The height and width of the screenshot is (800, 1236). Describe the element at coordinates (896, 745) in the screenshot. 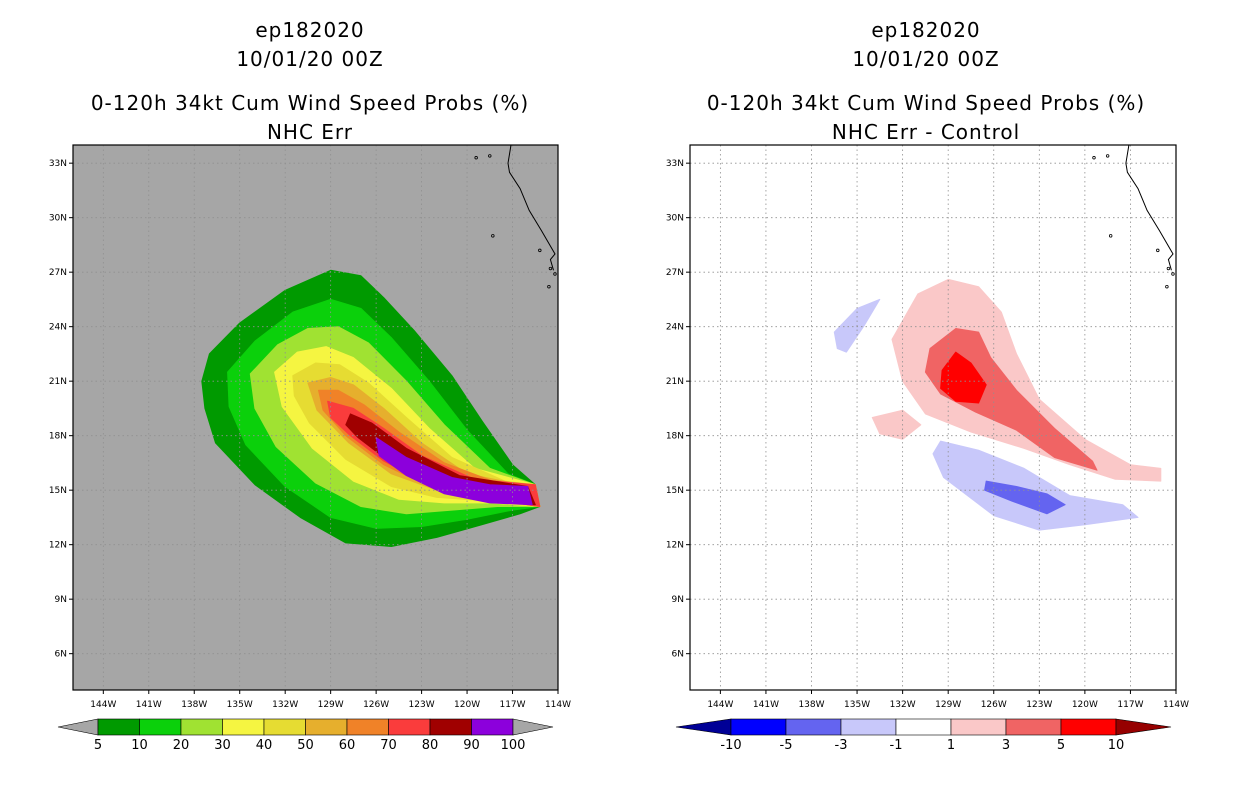

I see `colorbar-label: -1` at that location.